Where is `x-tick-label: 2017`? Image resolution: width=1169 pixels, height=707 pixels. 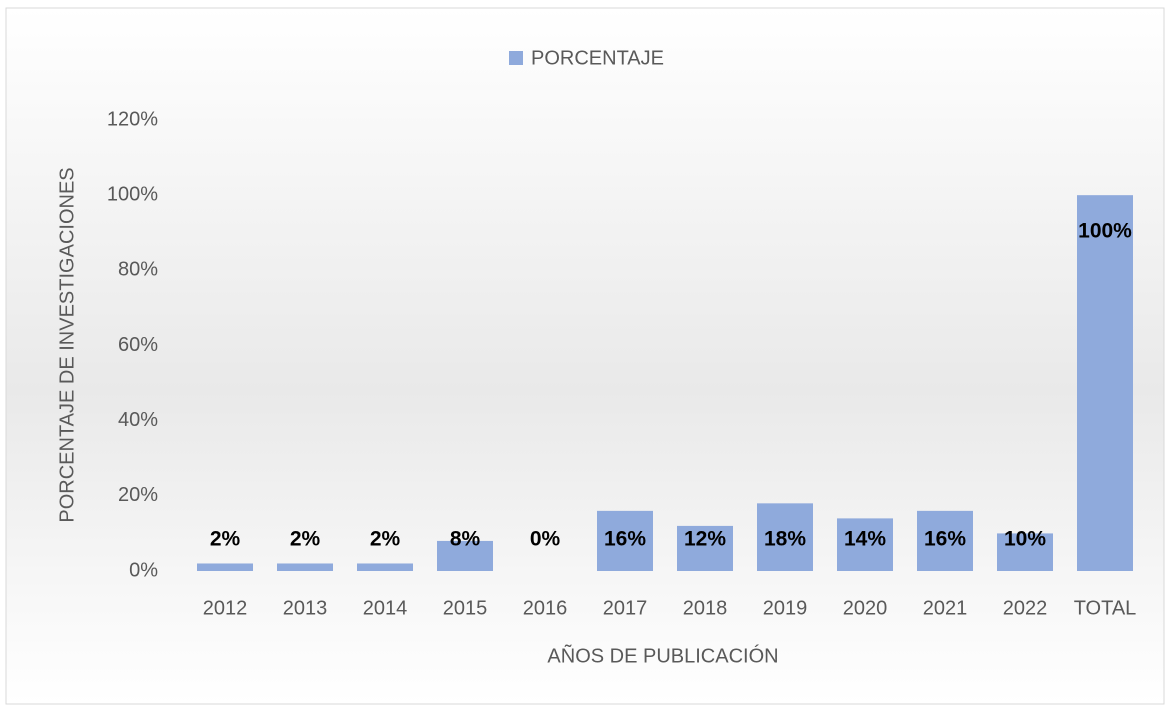
x-tick-label: 2017 is located at coordinates (625, 608).